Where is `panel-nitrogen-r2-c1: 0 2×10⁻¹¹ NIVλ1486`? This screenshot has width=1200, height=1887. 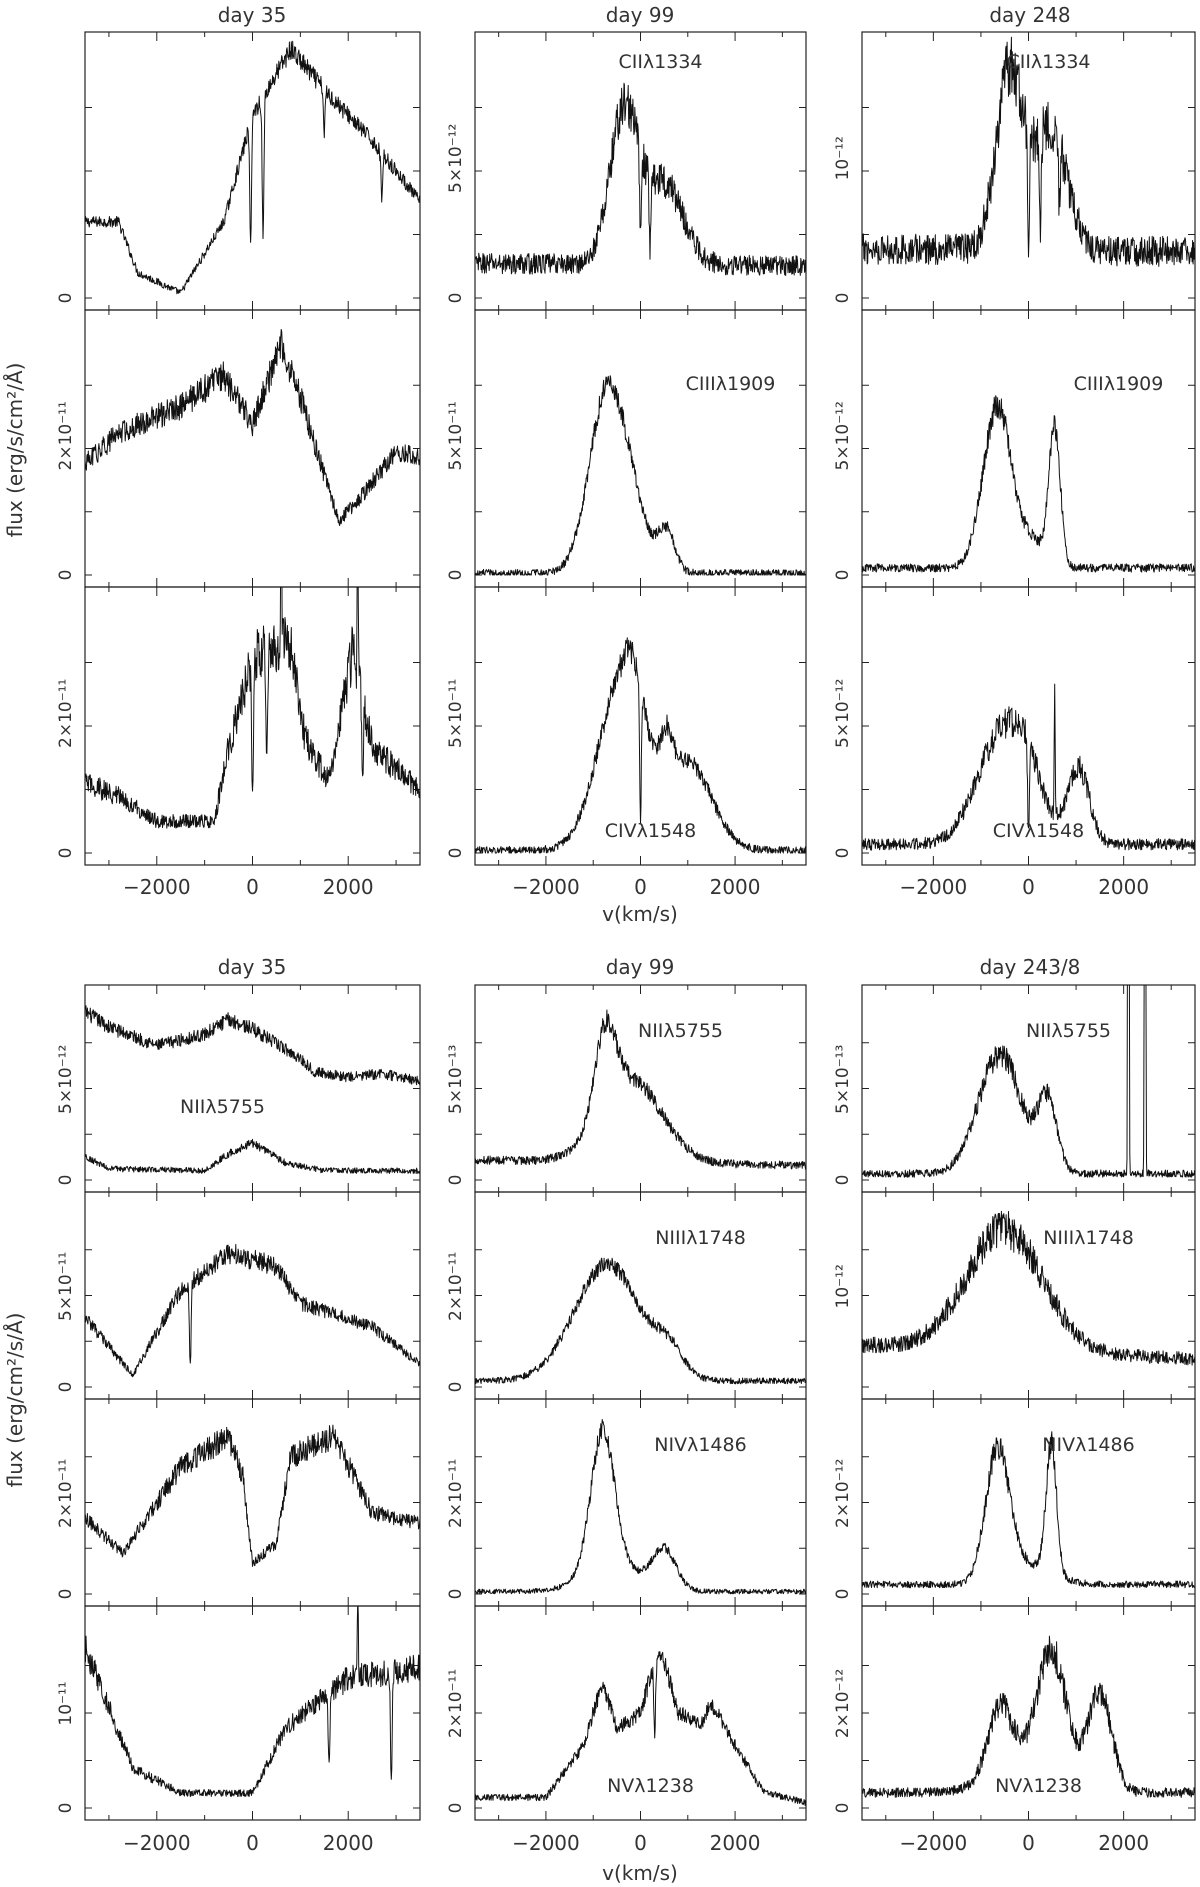 panel-nitrogen-r2-c1: 0 2×10⁻¹¹ NIVλ1486 is located at coordinates (626, 1502).